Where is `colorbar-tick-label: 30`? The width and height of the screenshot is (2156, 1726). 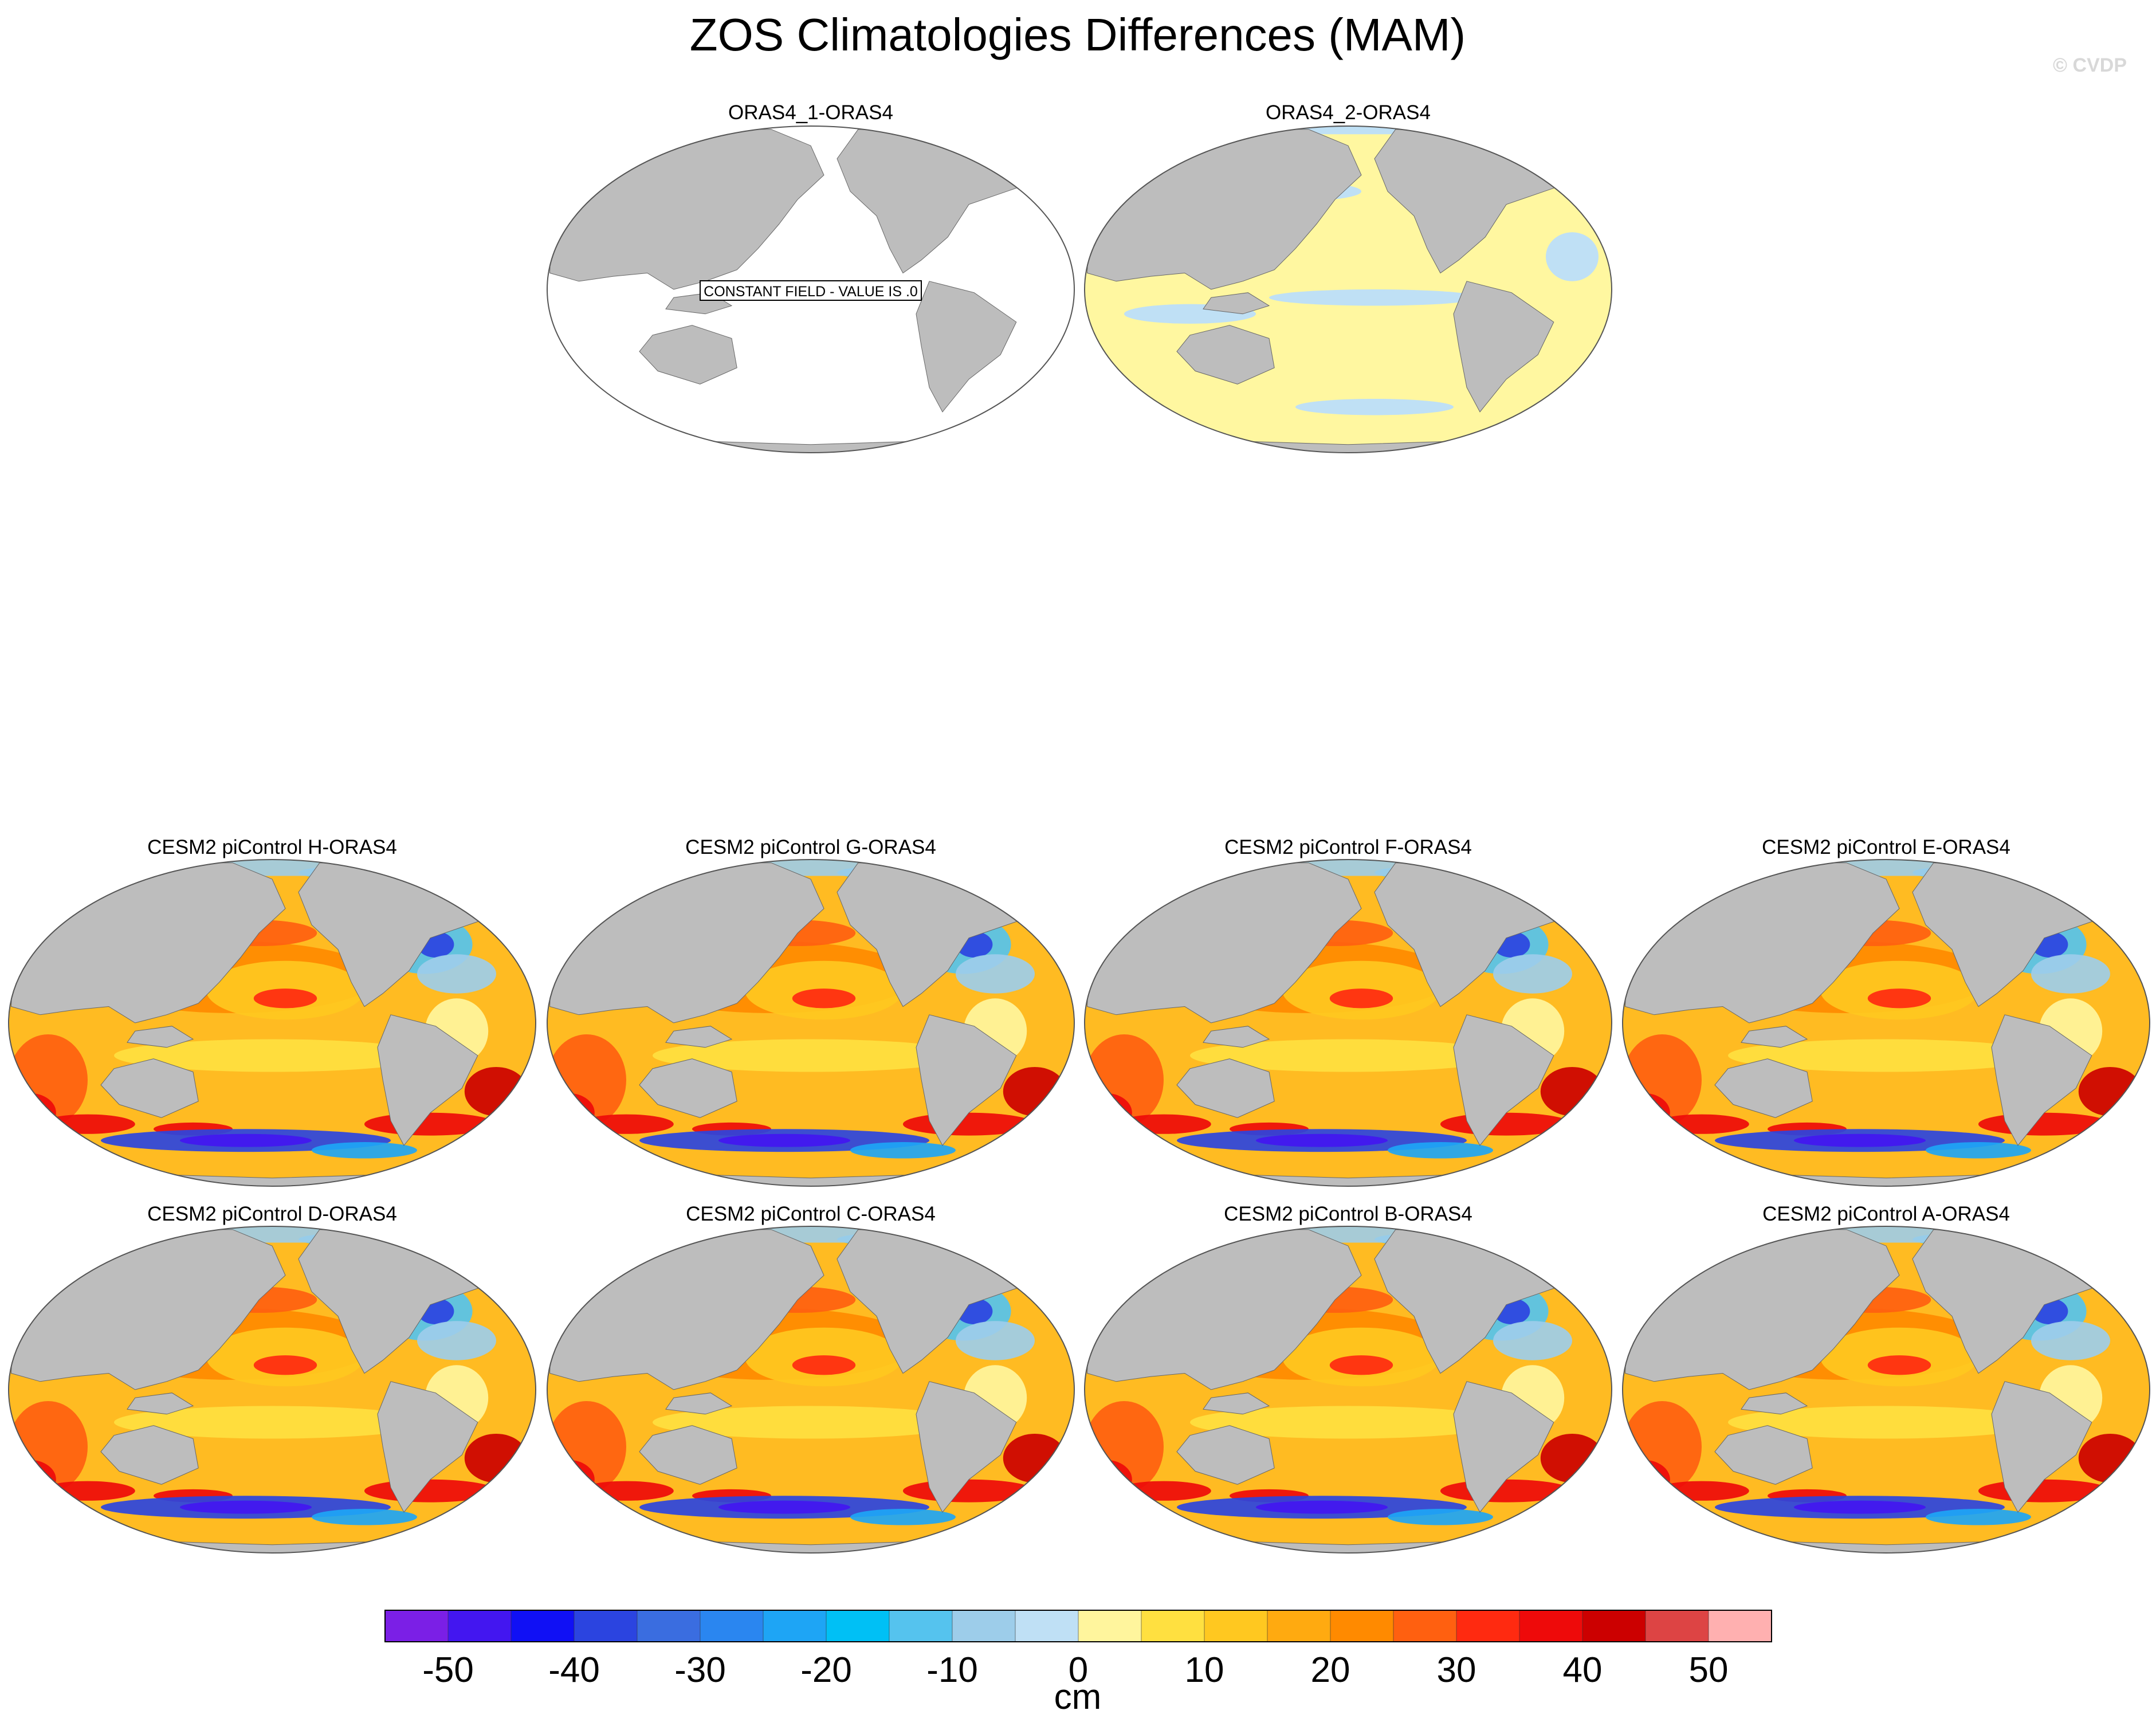
colorbar-tick-label: 30 is located at coordinates (1456, 1670).